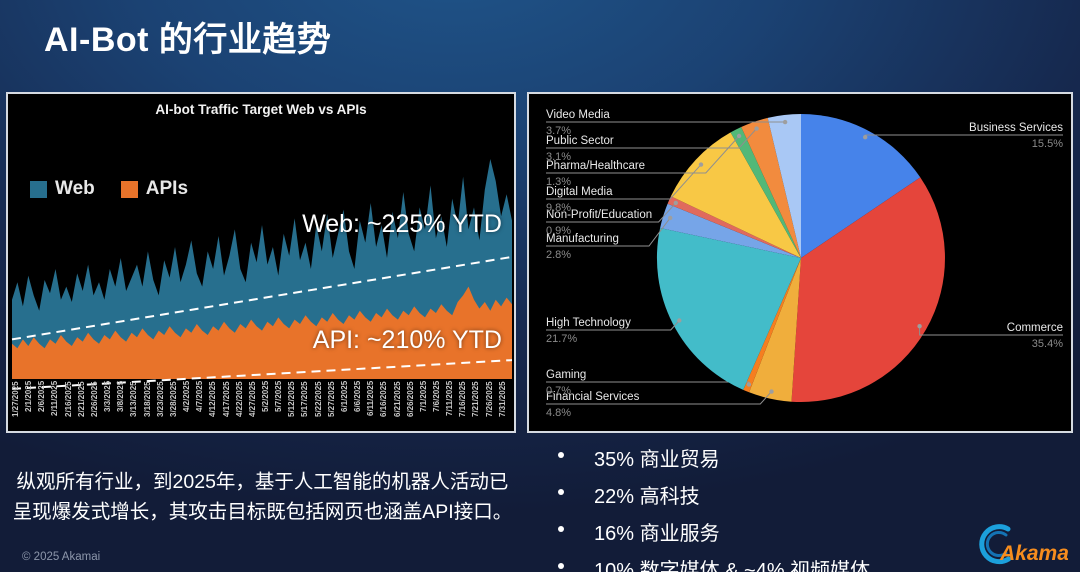  What do you see at coordinates (147, 399) in the screenshot?
I see `x-tick-label: 3/18/2025` at bounding box center [147, 399].